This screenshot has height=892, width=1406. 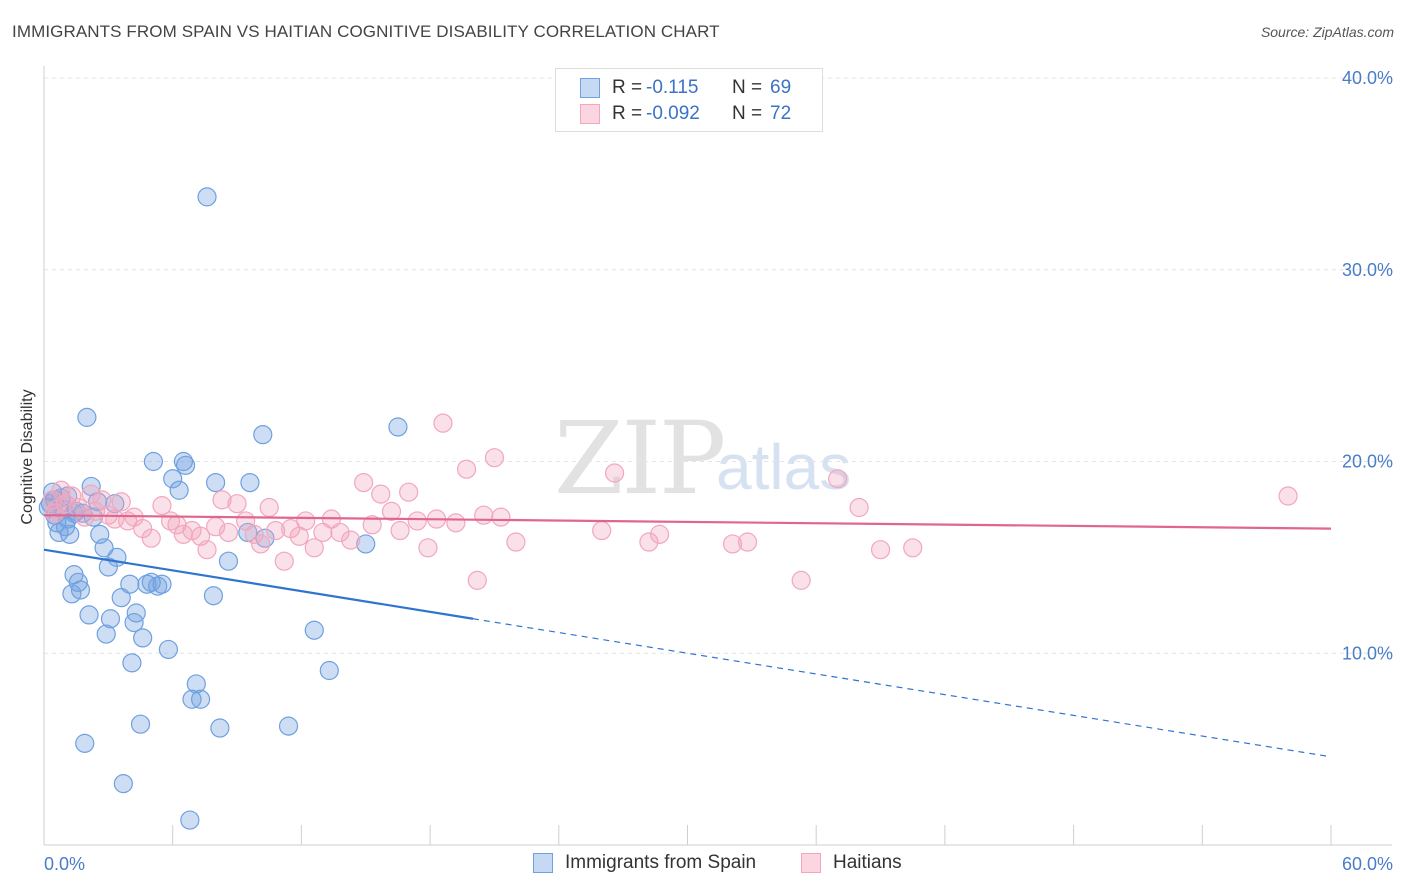 I want to click on series-legend-item-spain: Immigrants from Spain, so click(x=644, y=863).